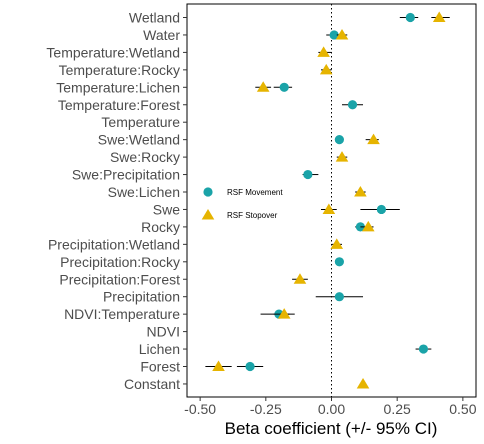  I want to click on point-rsf-stopover-swe-rocky, so click(342, 156).